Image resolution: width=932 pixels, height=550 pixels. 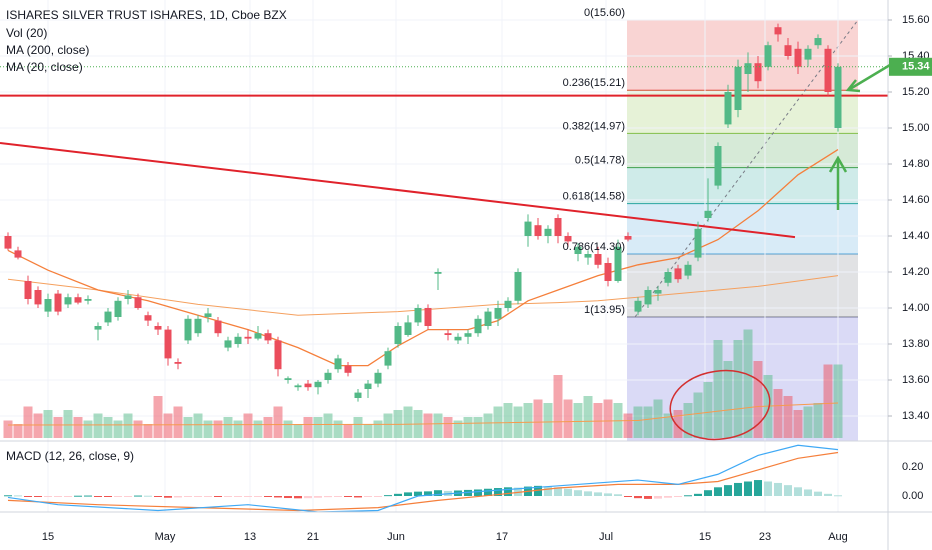 I want to click on macd-tick-label: 0.20, so click(x=912, y=467).